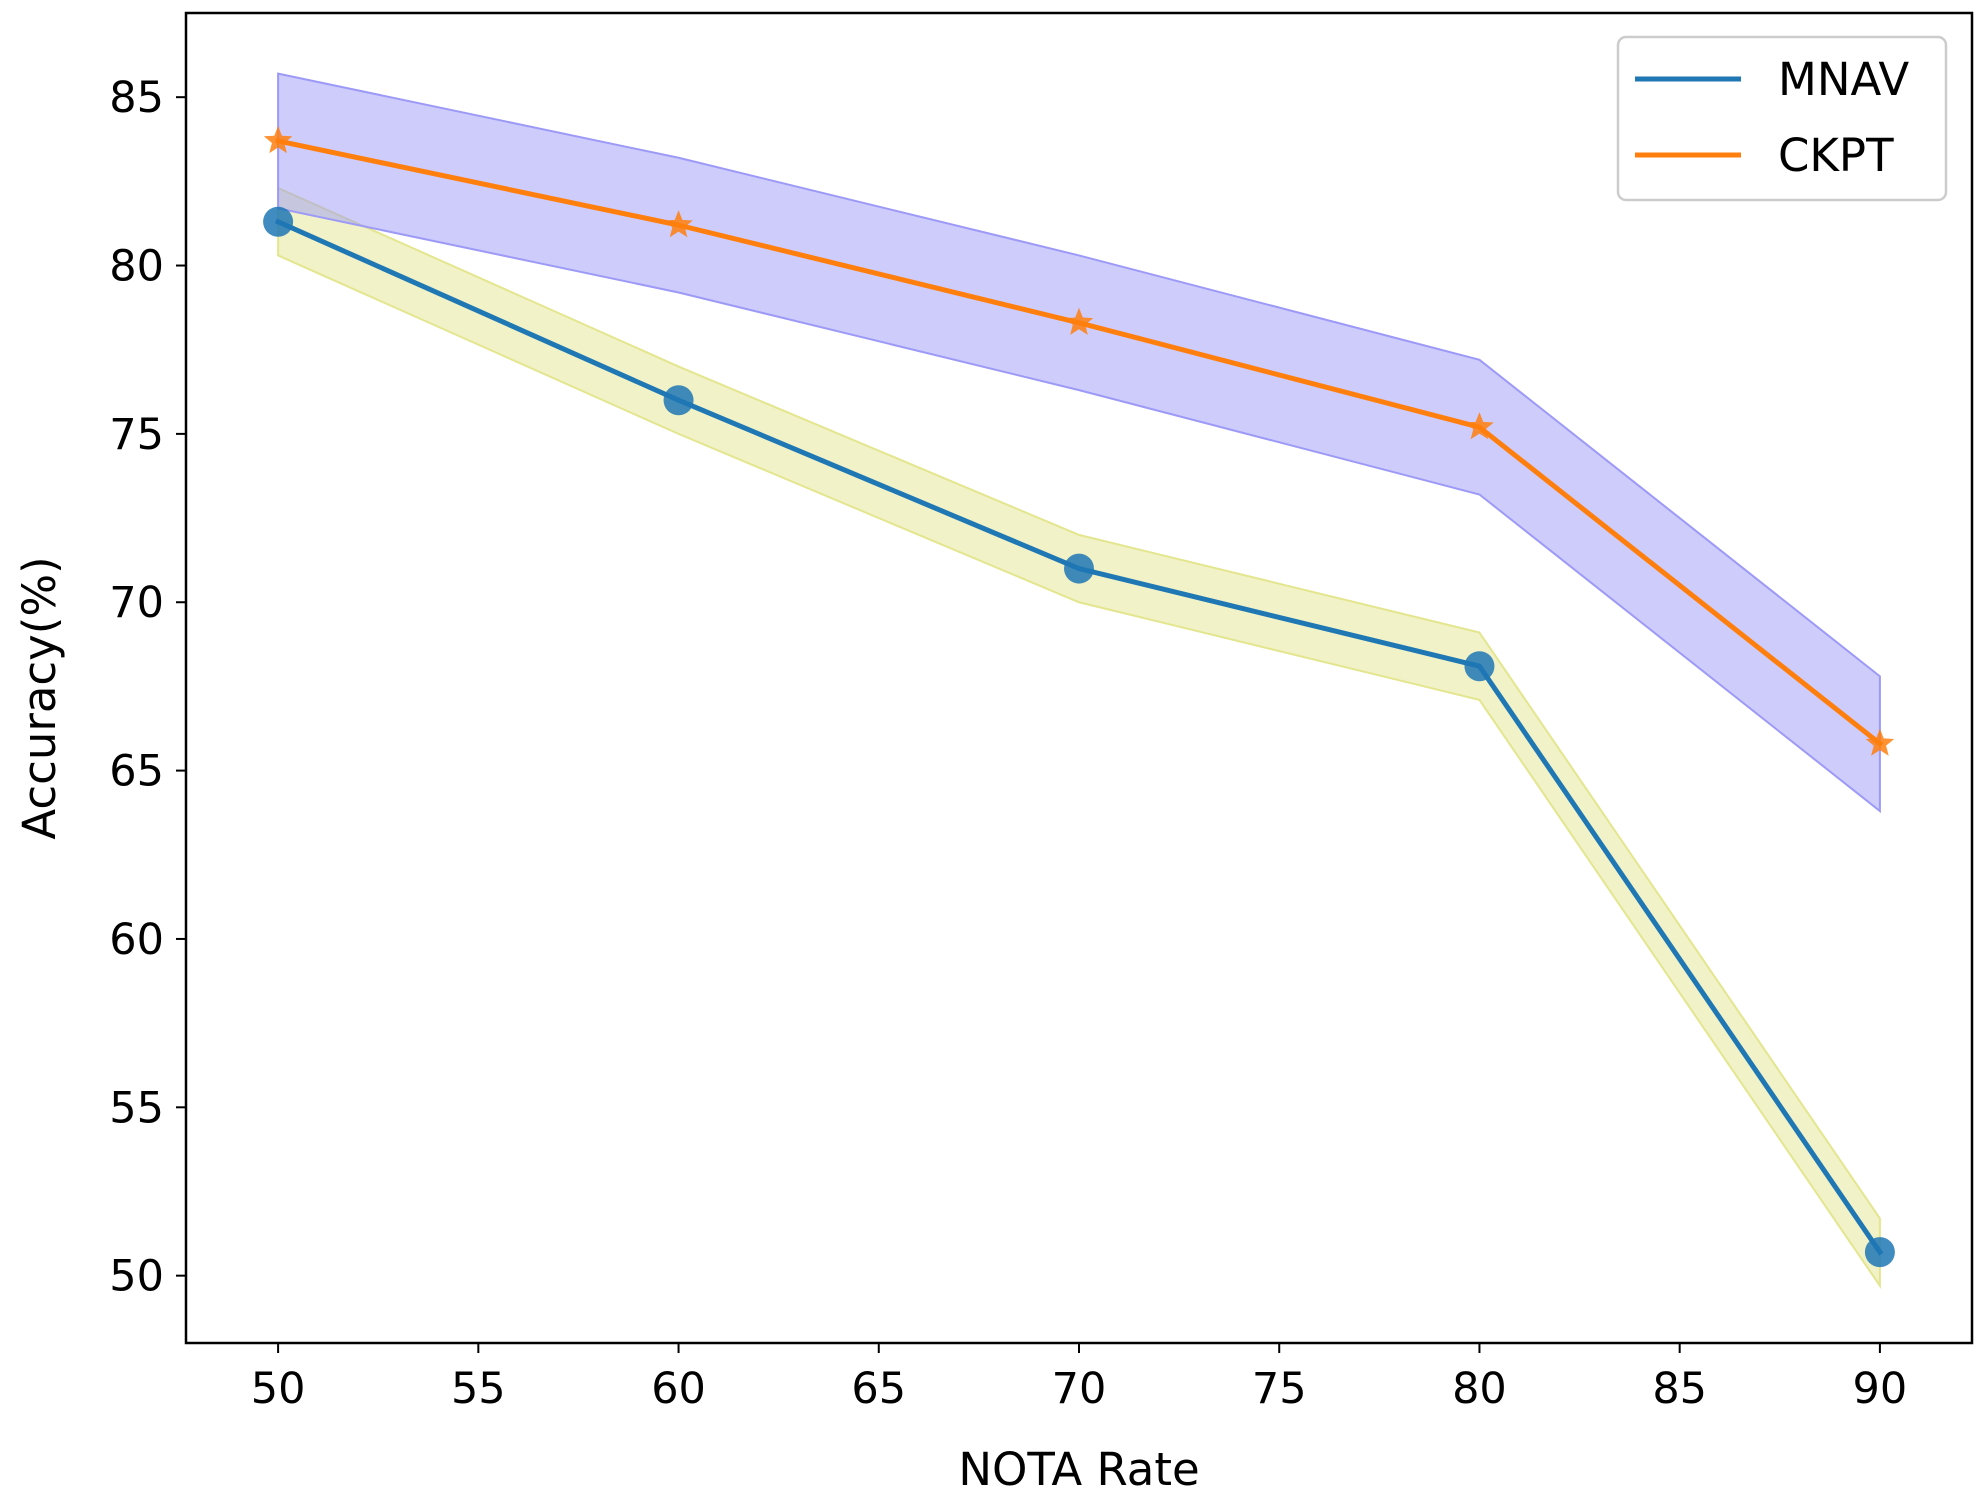 Image resolution: width=1986 pixels, height=1503 pixels. I want to click on x-tick-label-60: 60, so click(678, 1389).